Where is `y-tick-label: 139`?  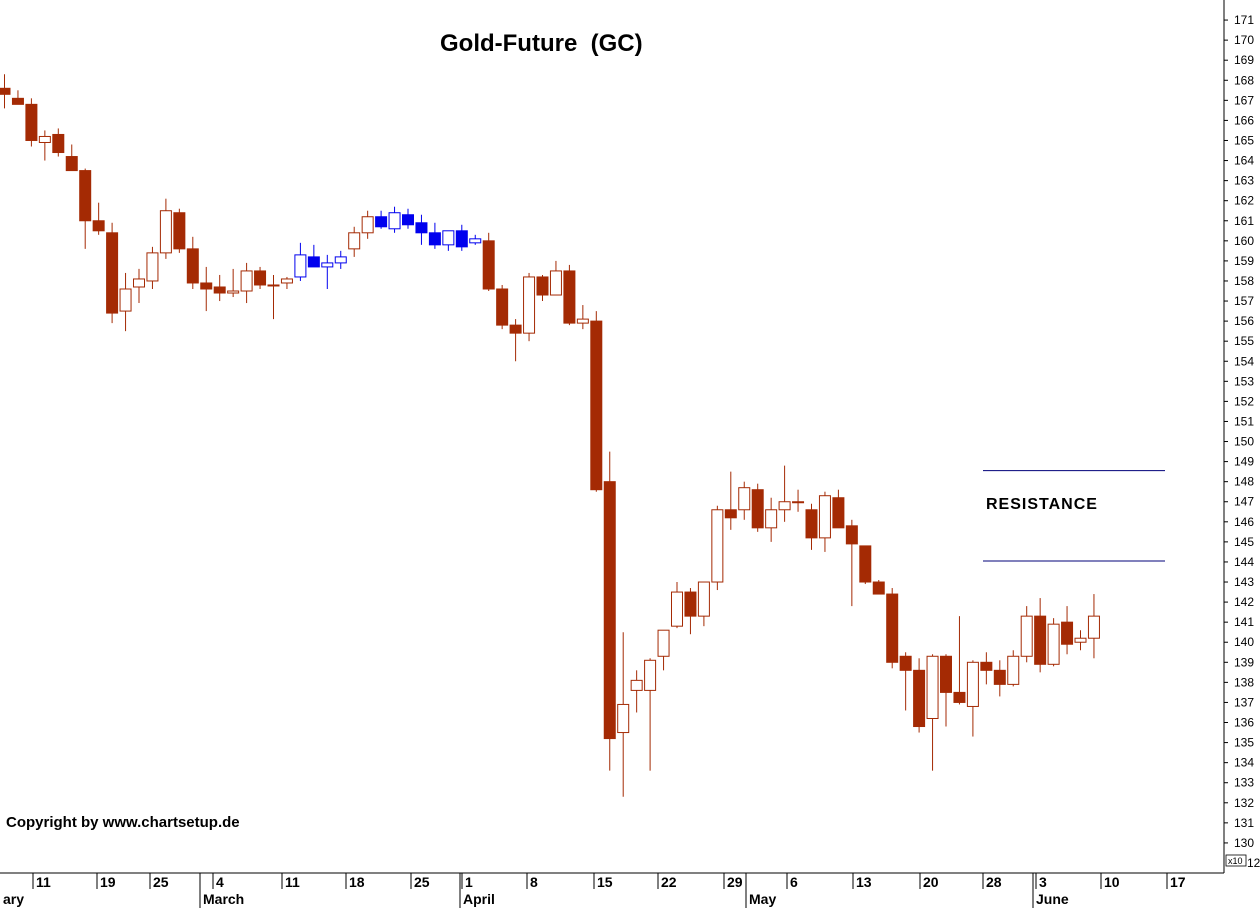
y-tick-label: 139 is located at coordinates (1244, 662).